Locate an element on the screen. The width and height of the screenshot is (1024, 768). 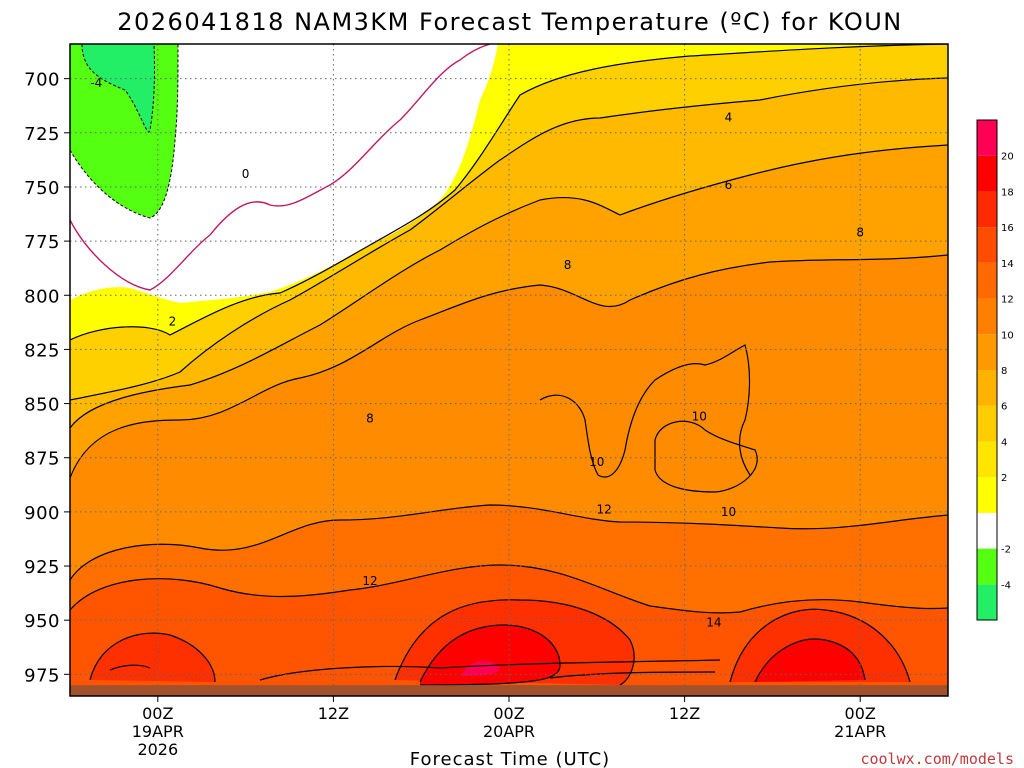
colorbar-label: 14 is located at coordinates (1007, 264).